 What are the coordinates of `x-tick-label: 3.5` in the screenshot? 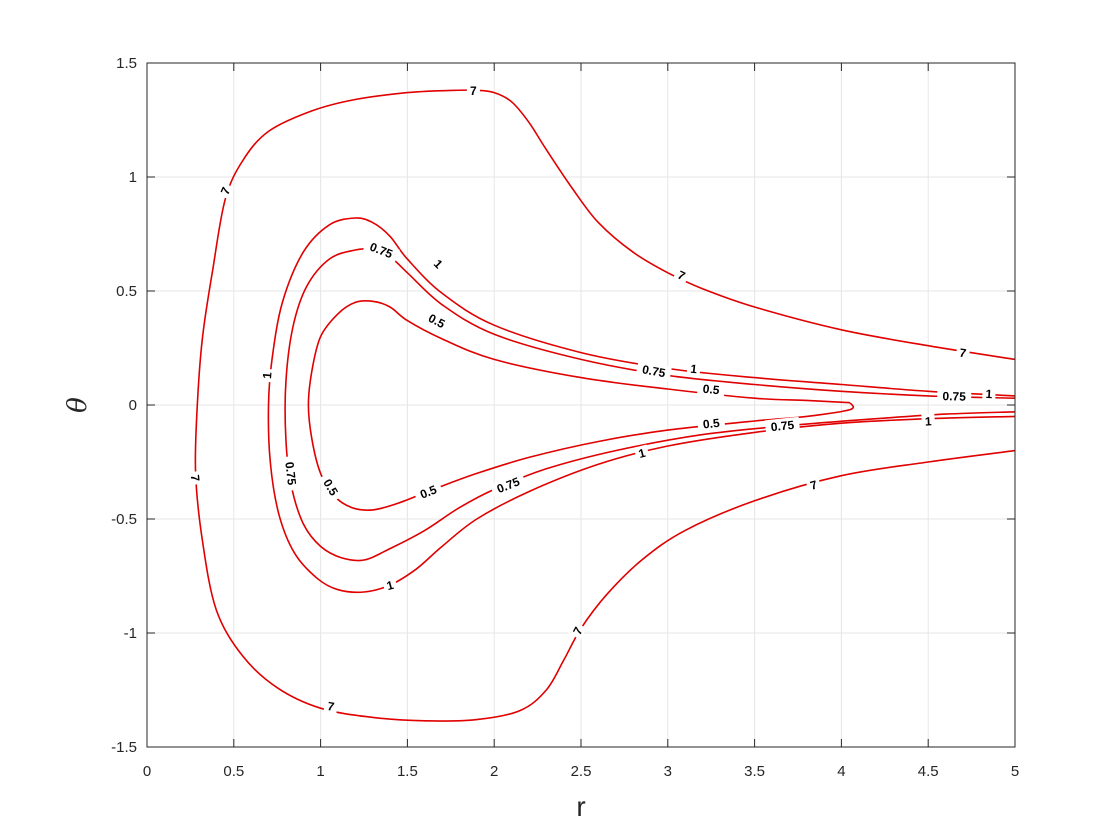 It's located at (754, 771).